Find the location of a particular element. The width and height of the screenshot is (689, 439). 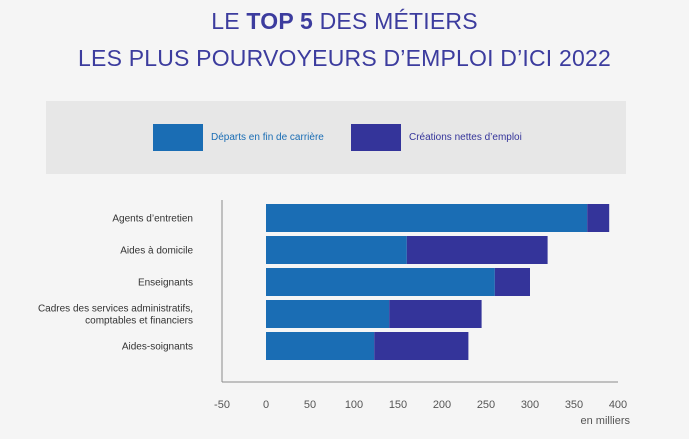

x-tick-label: 250 is located at coordinates (486, 405).